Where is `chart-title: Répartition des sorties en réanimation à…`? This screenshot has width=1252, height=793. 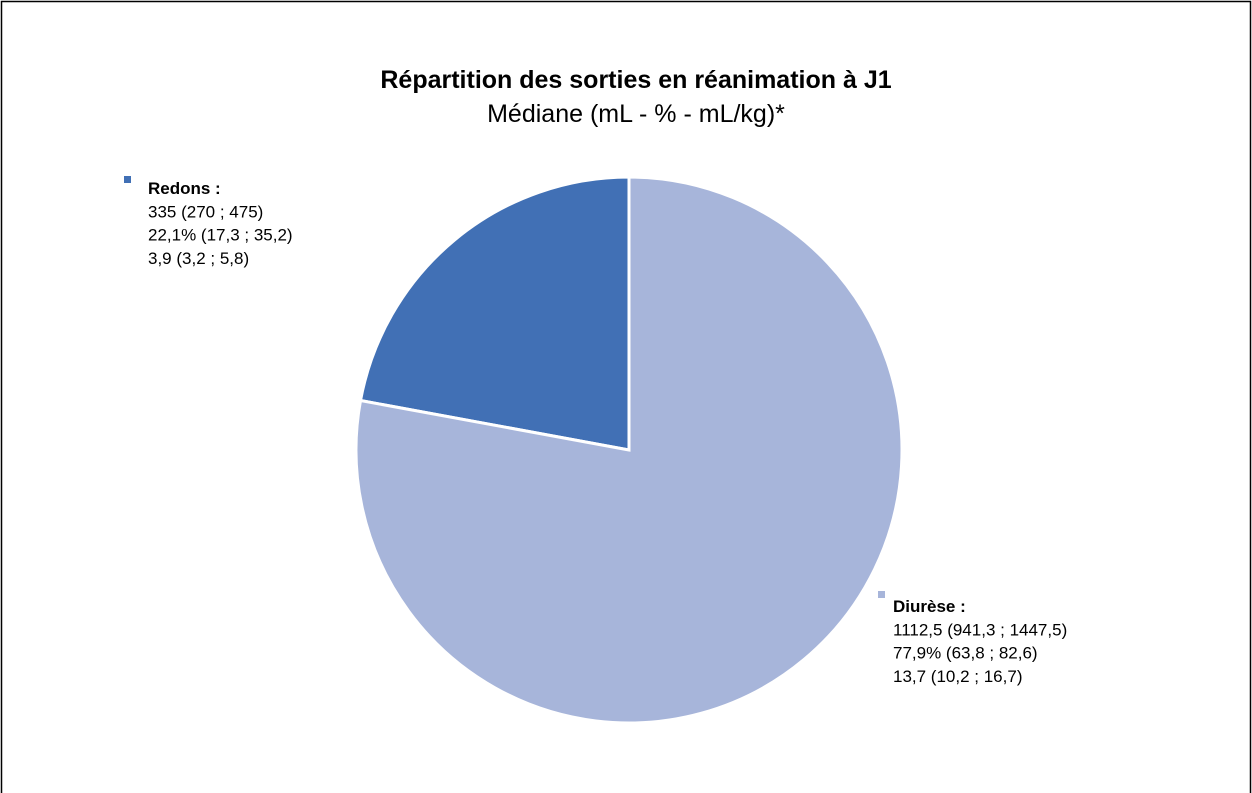 chart-title: Répartition des sorties en réanimation à… is located at coordinates (635, 80).